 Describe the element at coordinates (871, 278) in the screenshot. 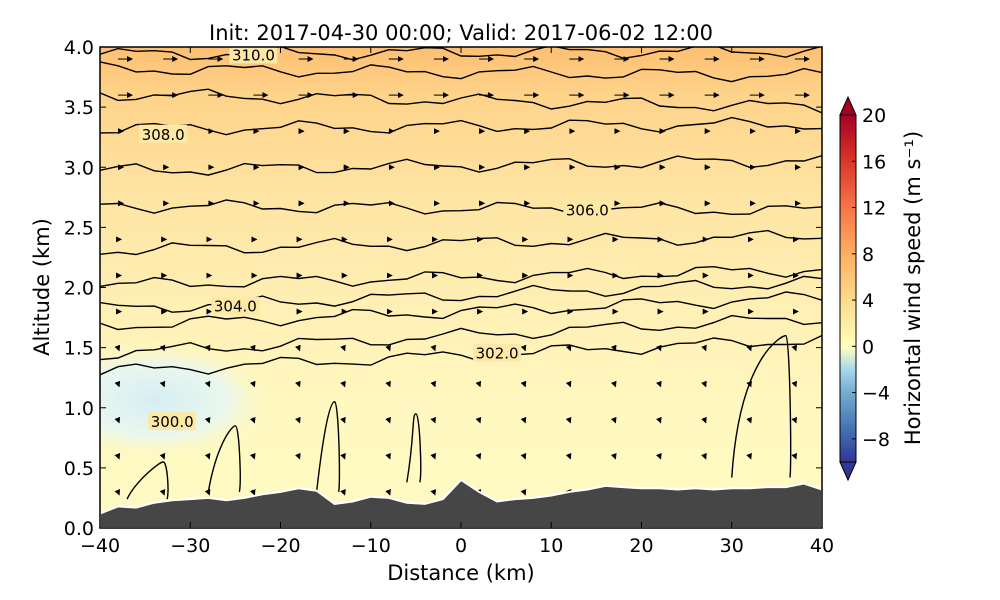

I see `colorbar-ticks: −8 −4 0 4 8 12 16 20` at that location.